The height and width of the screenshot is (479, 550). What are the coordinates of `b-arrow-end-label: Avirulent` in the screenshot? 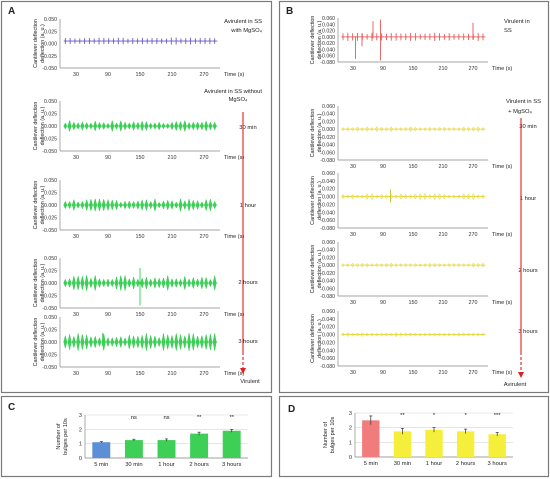 It's located at (515, 385).